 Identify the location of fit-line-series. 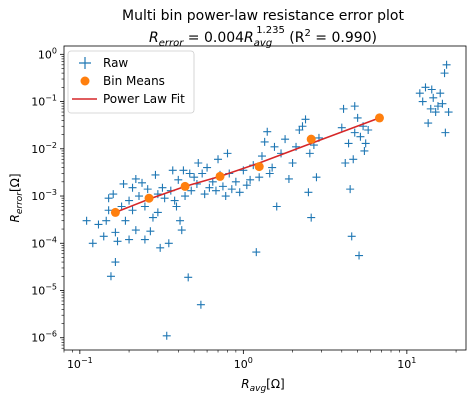
(247, 165).